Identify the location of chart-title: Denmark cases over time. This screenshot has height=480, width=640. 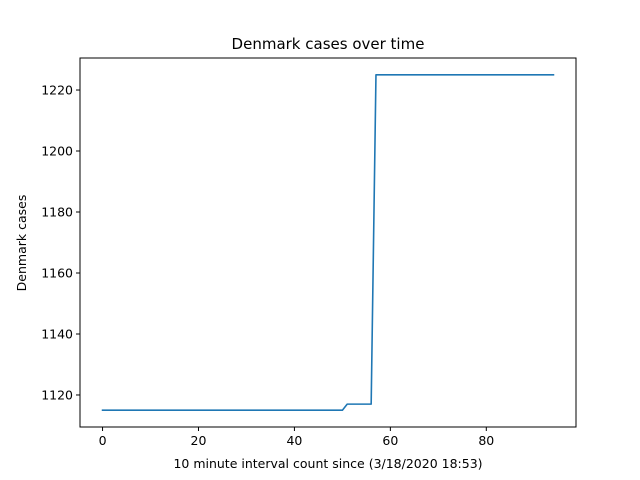
(328, 44).